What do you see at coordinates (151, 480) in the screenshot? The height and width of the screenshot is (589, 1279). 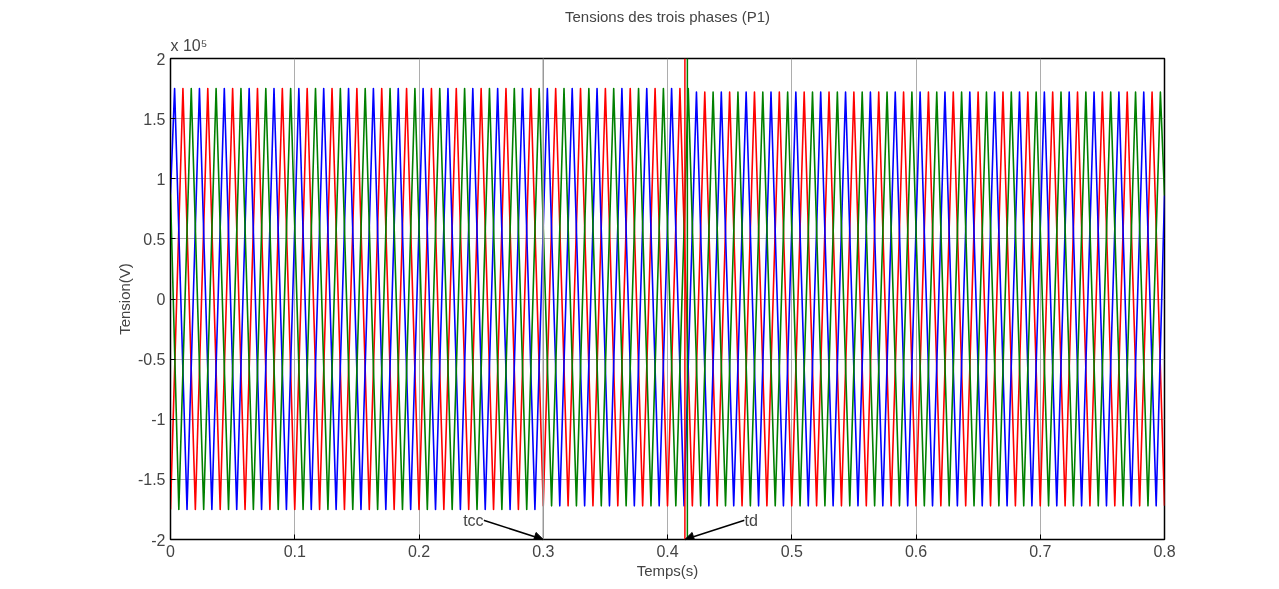 I see `y-tick-label: -1.5` at bounding box center [151, 480].